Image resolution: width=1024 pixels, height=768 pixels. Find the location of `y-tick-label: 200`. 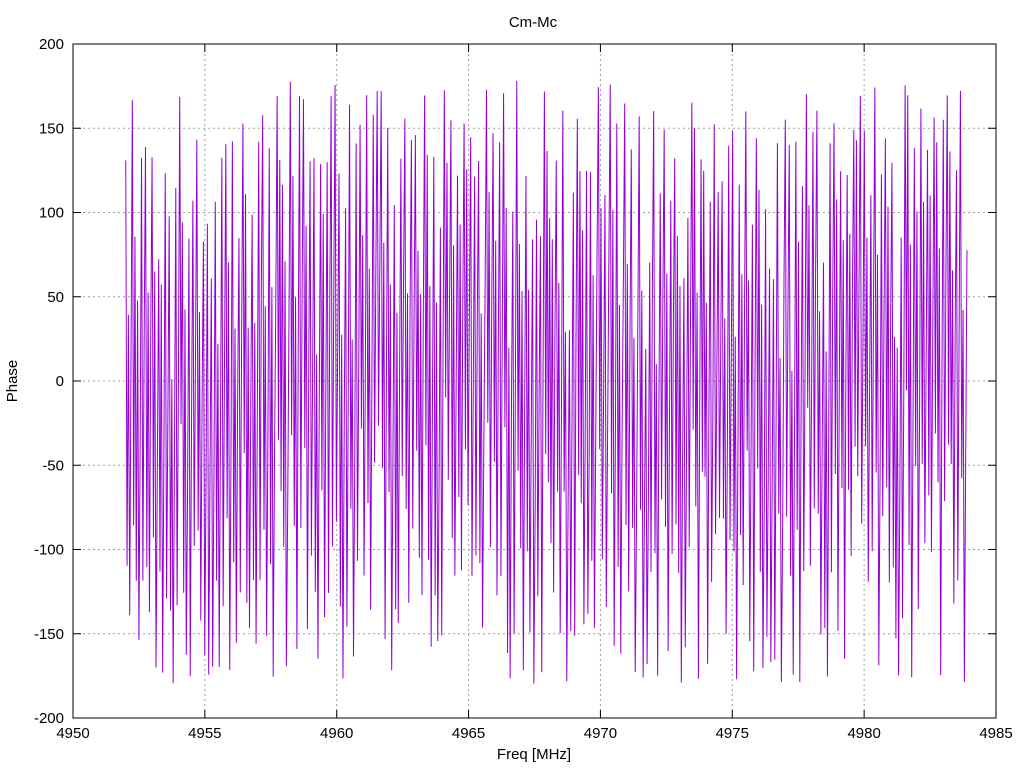

y-tick-label: 200 is located at coordinates (51, 44).